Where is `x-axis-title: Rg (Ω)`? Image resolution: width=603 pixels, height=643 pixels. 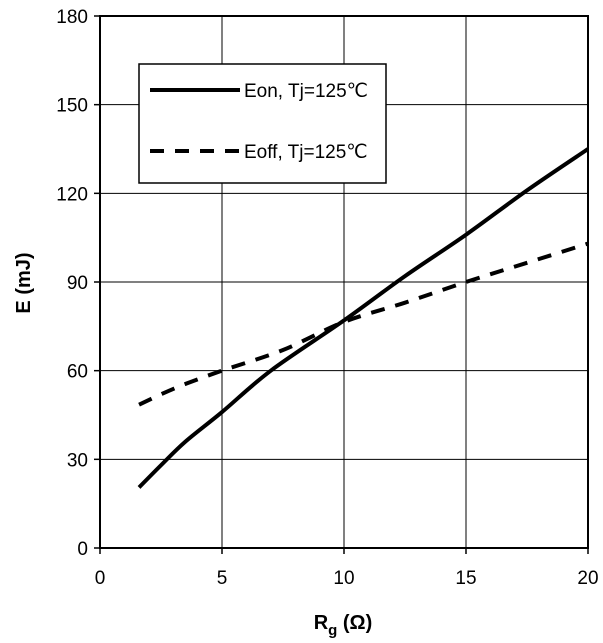
x-axis-title: Rg (Ω) is located at coordinates (343, 625).